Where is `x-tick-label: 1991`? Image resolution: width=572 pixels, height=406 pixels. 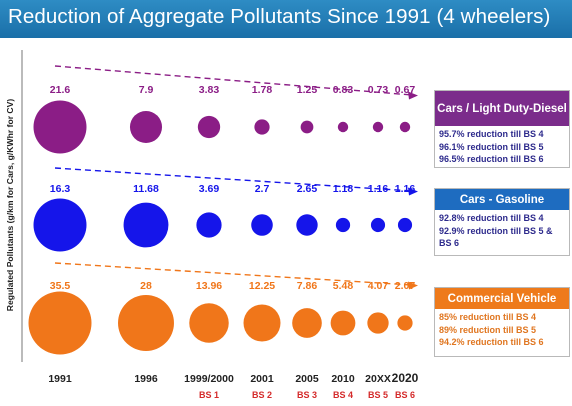 x-tick-label: 1991 is located at coordinates (60, 379).